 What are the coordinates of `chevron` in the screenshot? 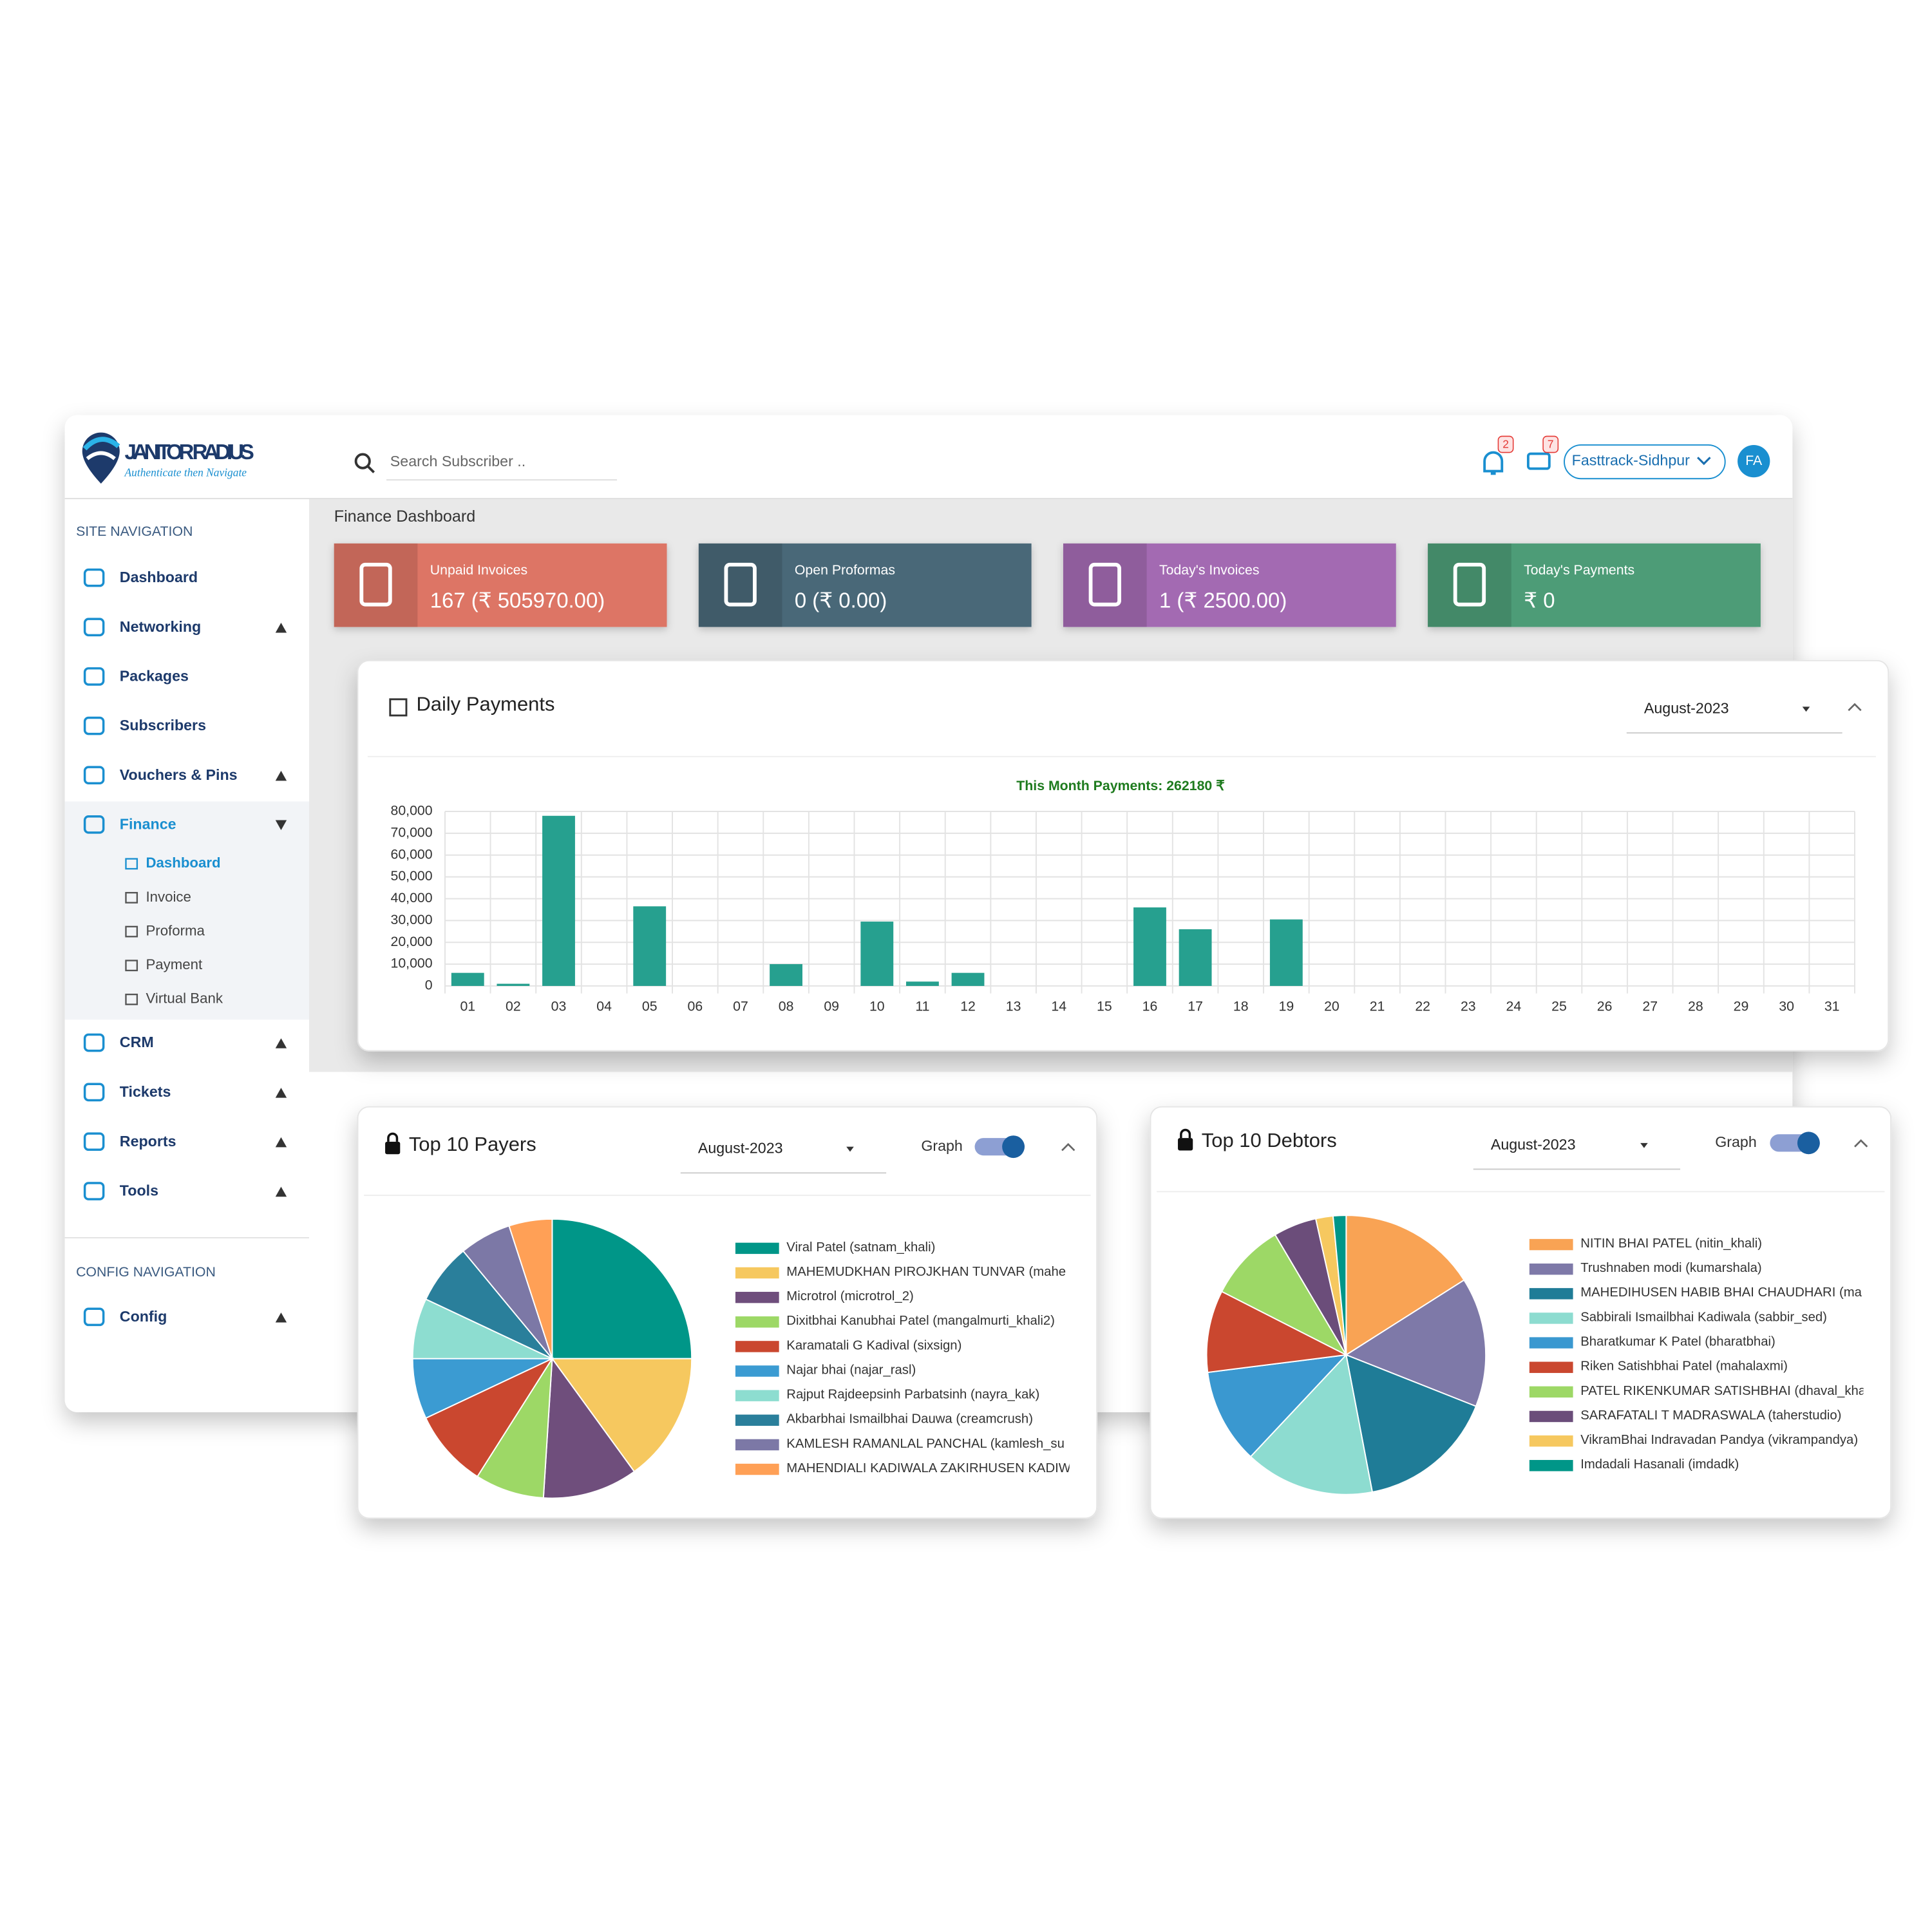 It's located at (1704, 462).